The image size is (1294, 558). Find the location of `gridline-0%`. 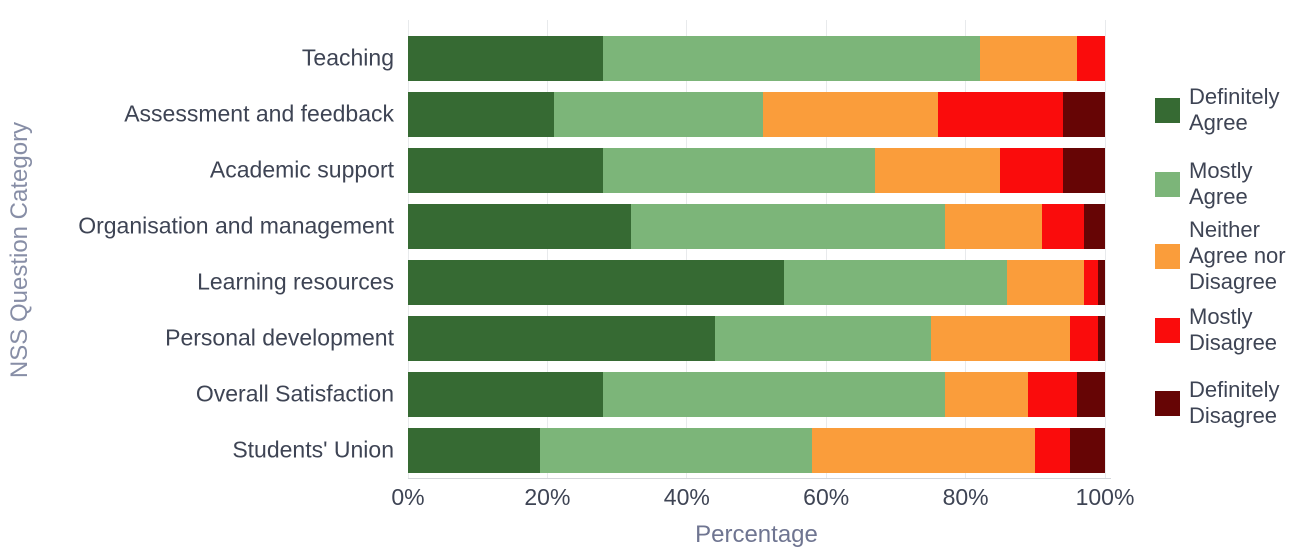

gridline-0% is located at coordinates (408, 249).